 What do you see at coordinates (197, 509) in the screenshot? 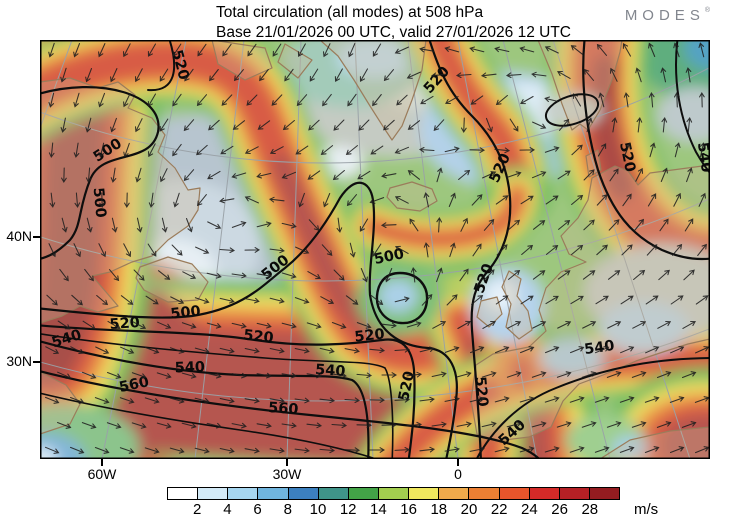
I see `colorbar-tick-label: 2` at bounding box center [197, 509].